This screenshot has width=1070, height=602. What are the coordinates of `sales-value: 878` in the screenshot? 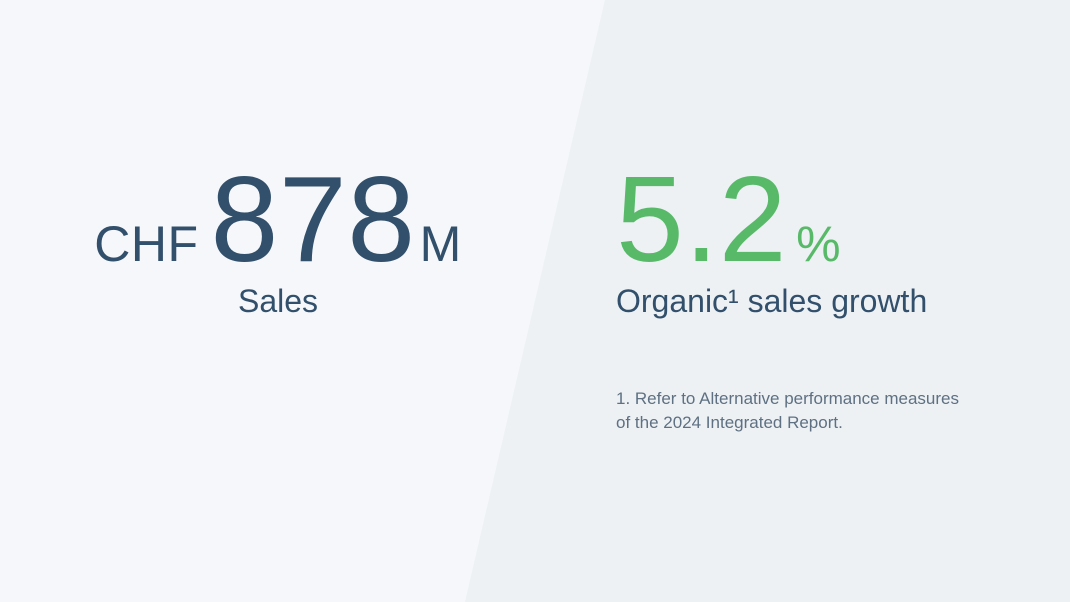 It's located at (313, 219).